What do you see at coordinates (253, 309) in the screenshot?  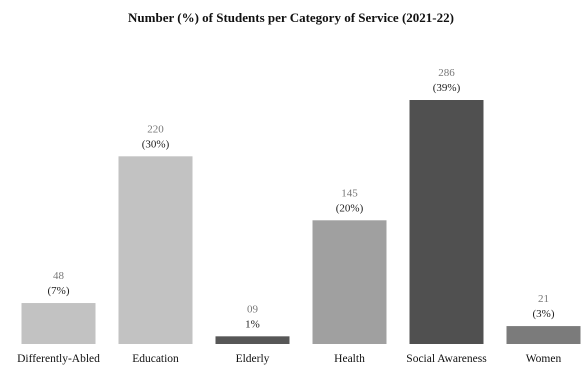 I see `value-label: 09` at bounding box center [253, 309].